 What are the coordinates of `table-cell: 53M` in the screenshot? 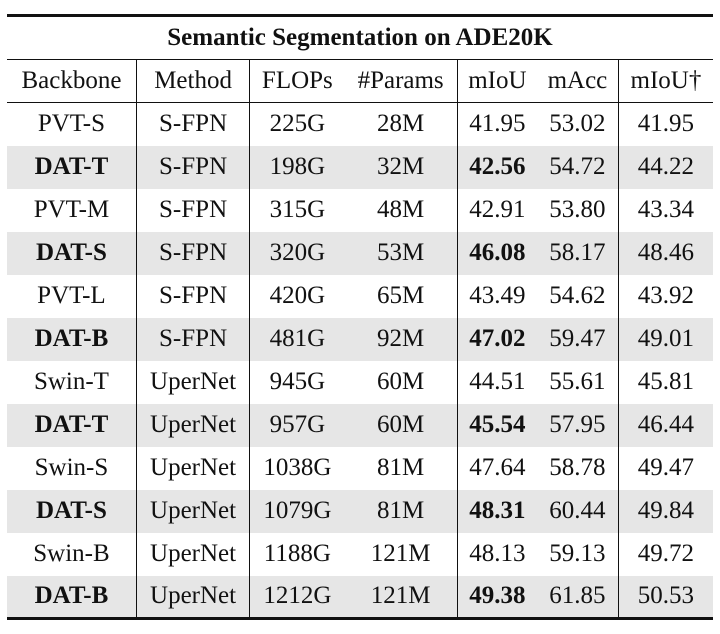 It's located at (401, 253).